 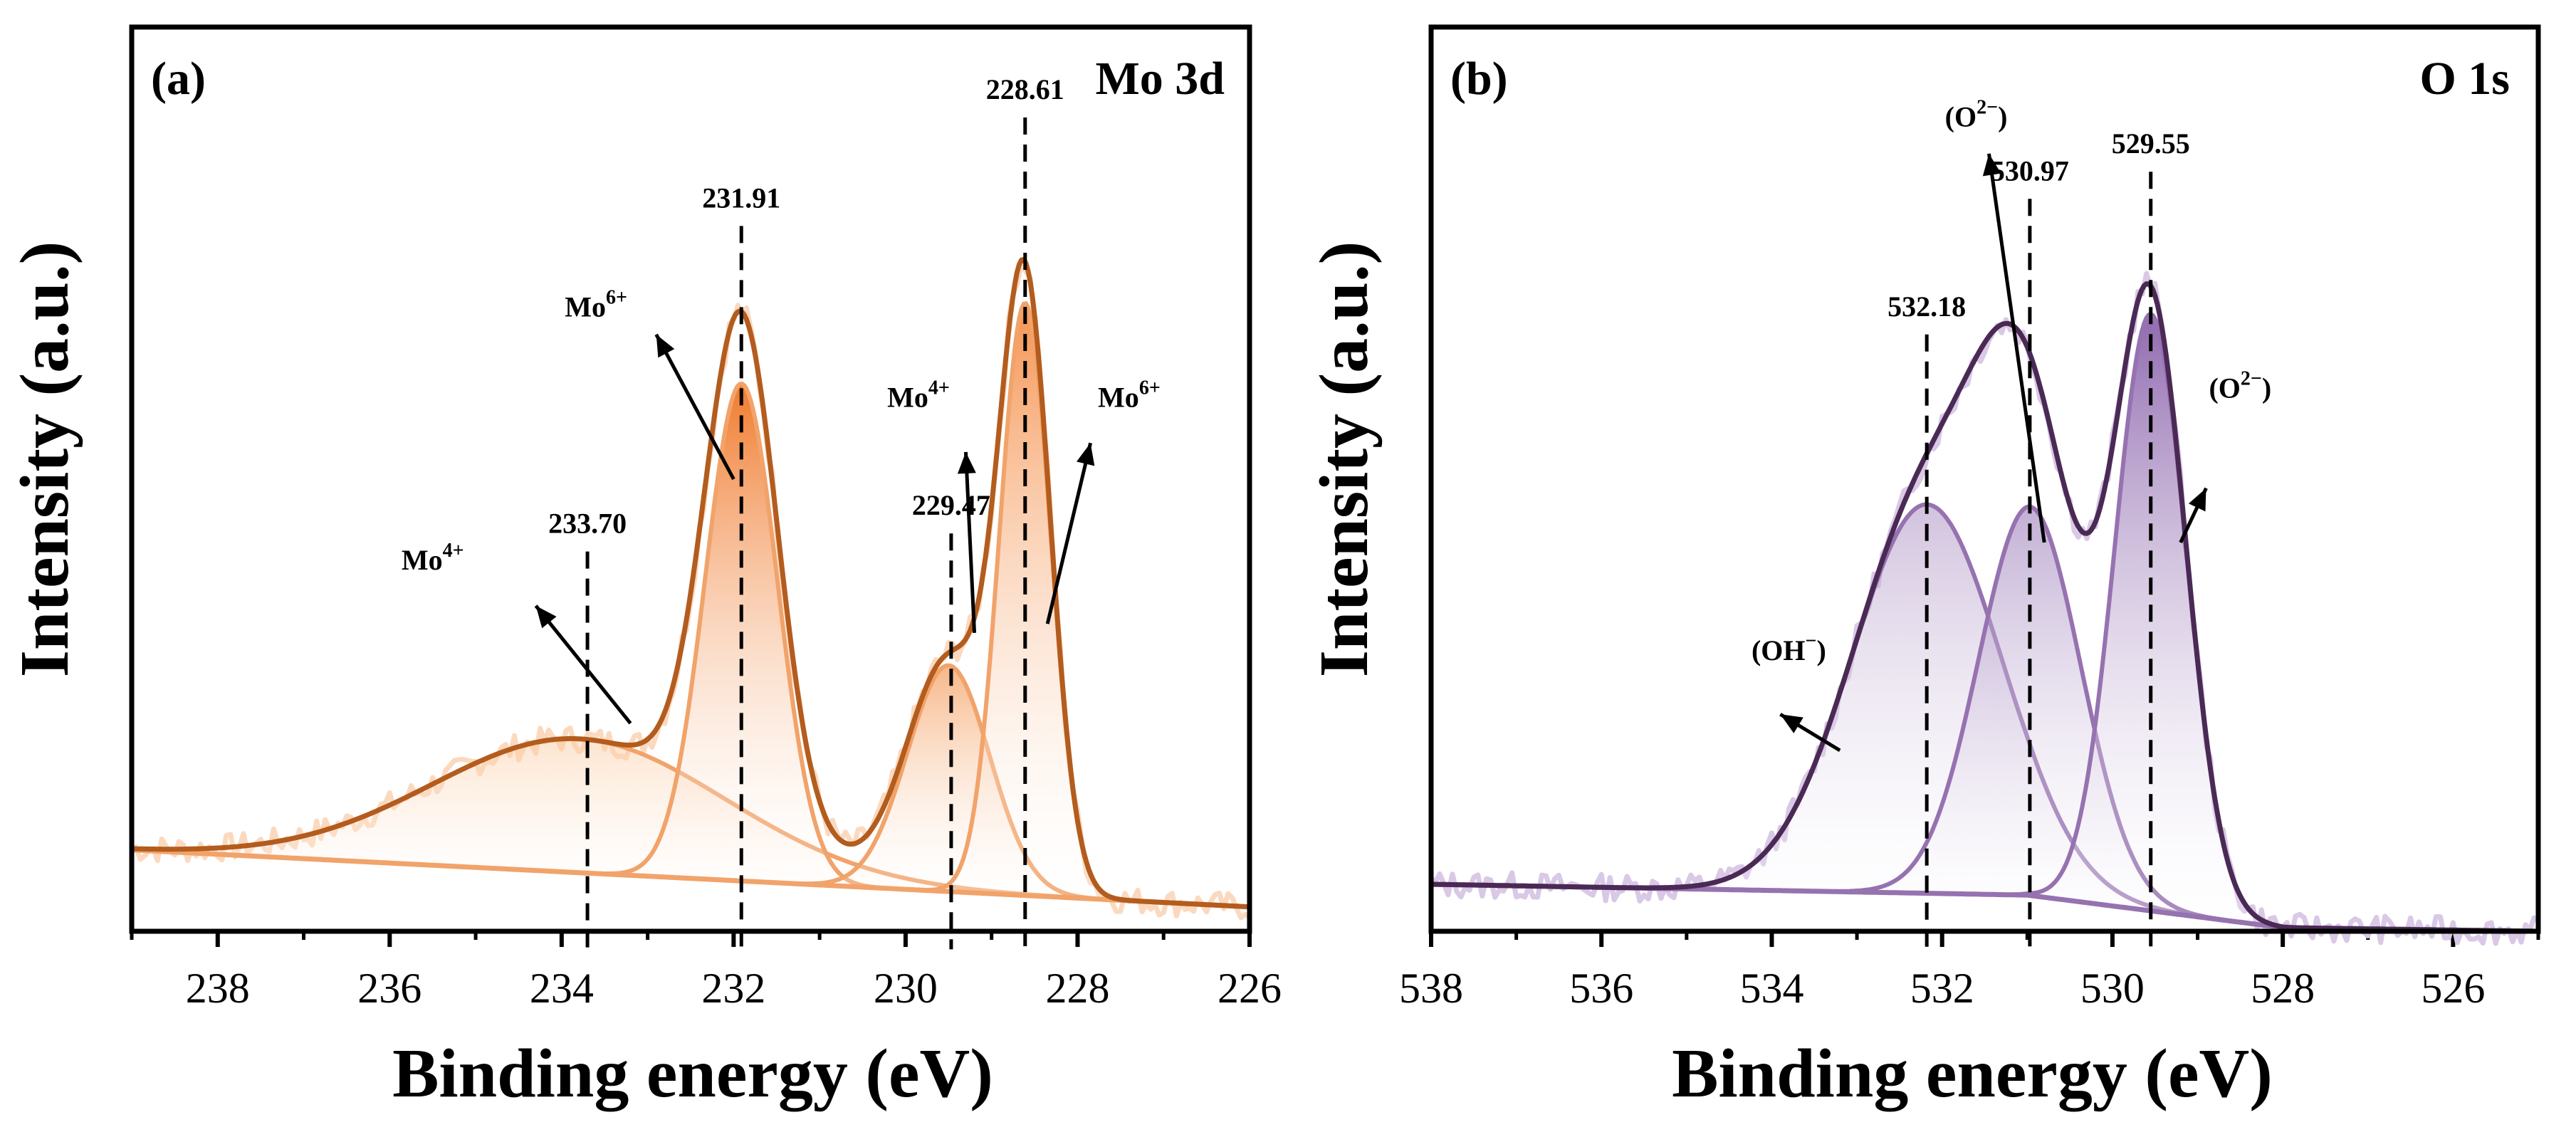 I want to click on peak-position-label: 231.91, so click(x=741, y=198).